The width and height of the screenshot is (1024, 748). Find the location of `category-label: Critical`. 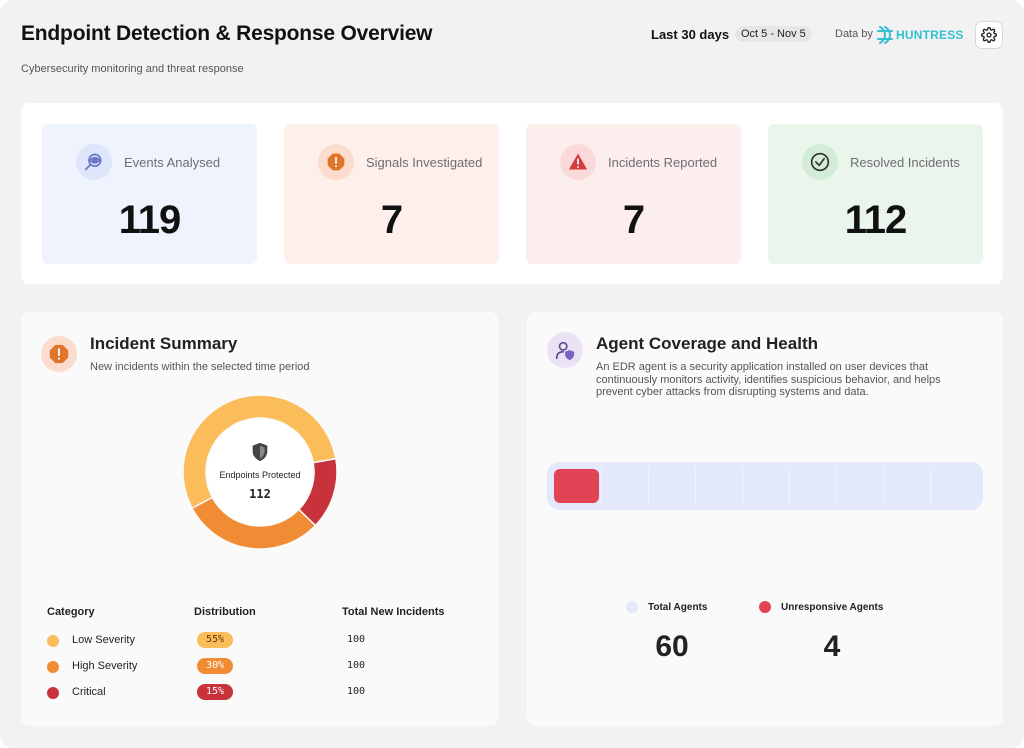

category-label: Critical is located at coordinates (89, 692).